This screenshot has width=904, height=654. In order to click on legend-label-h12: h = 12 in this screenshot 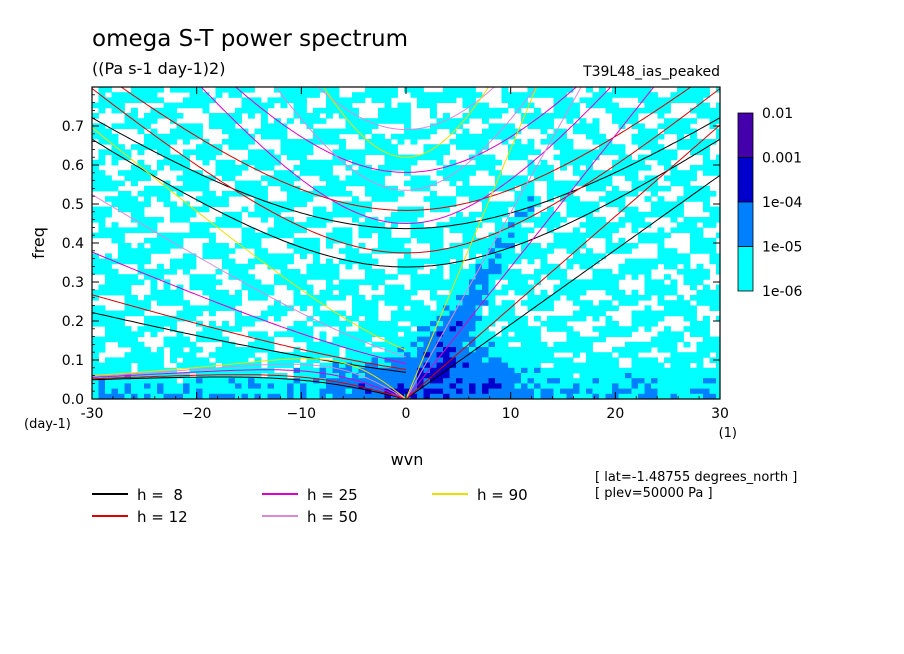, I will do `click(162, 517)`.